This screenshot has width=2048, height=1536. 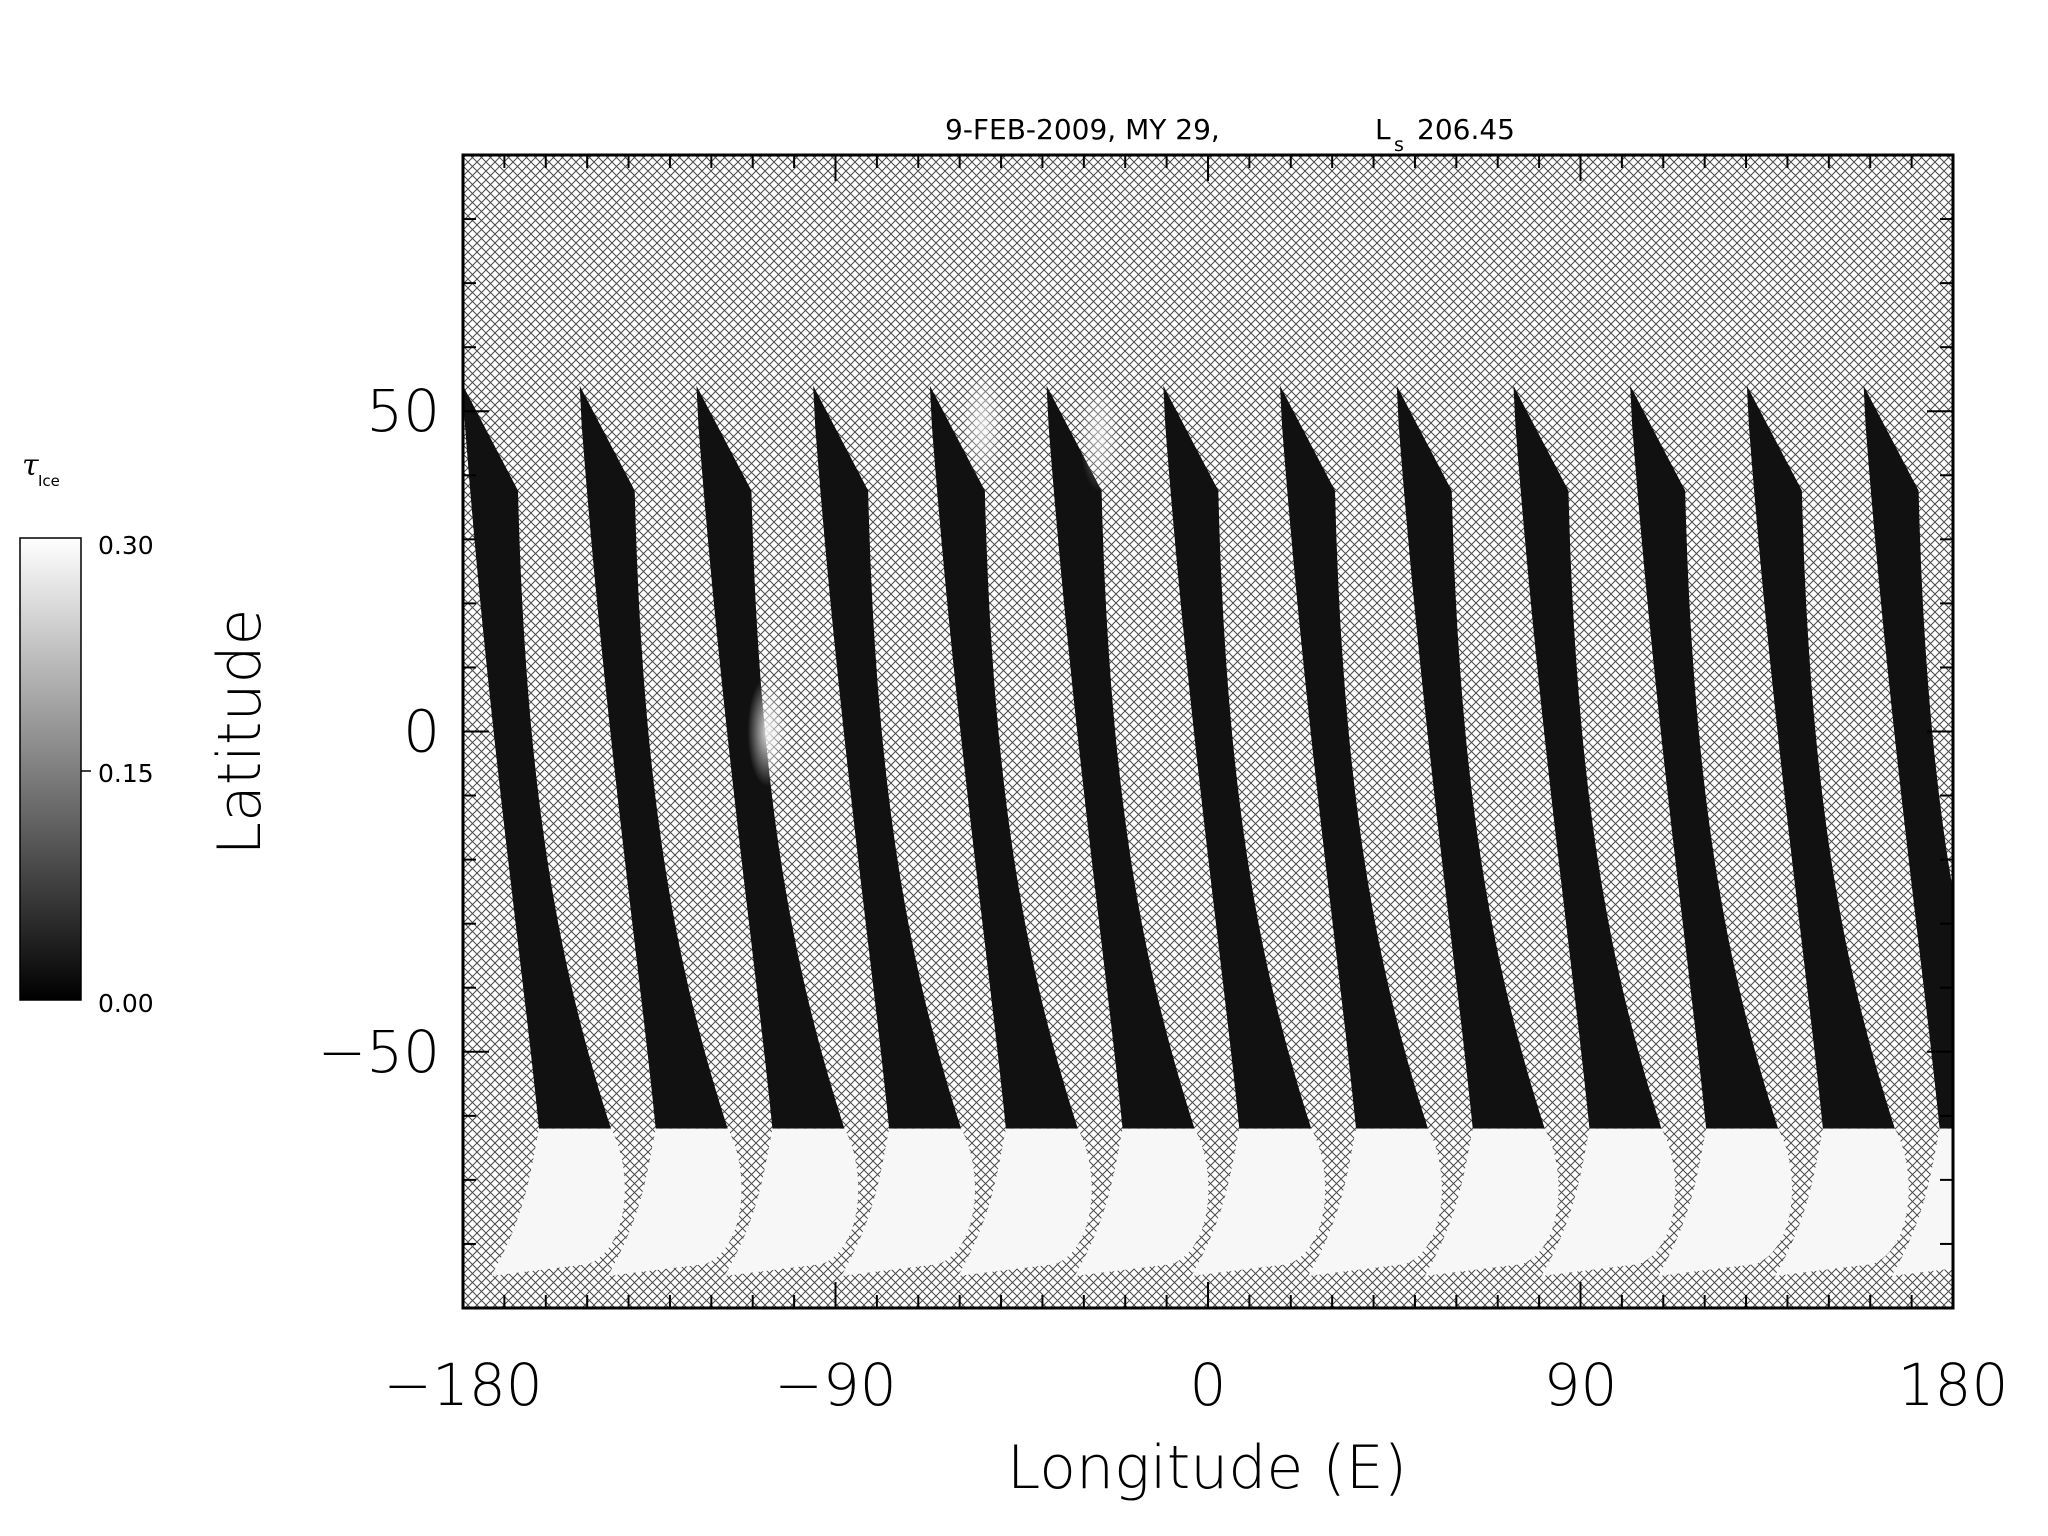 I want to click on title-date: 9-FEB-2009, MY 29,, so click(x=1082, y=129).